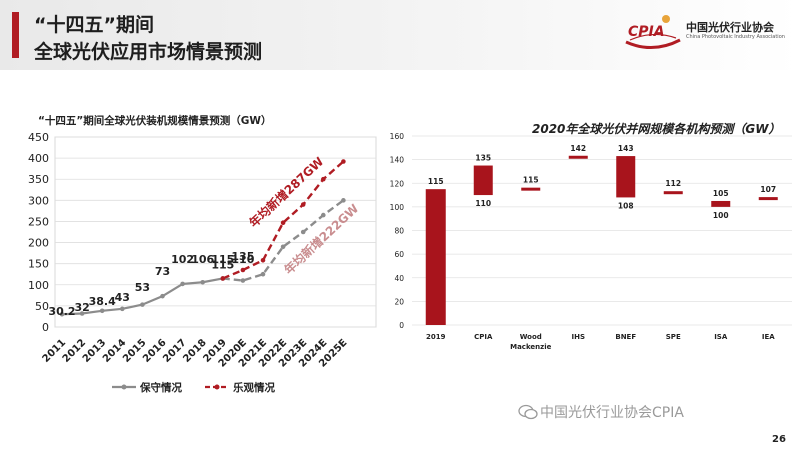 The image size is (800, 450). Describe the element at coordinates (397, 183) in the screenshot. I see `y-tick-label: 120` at that location.